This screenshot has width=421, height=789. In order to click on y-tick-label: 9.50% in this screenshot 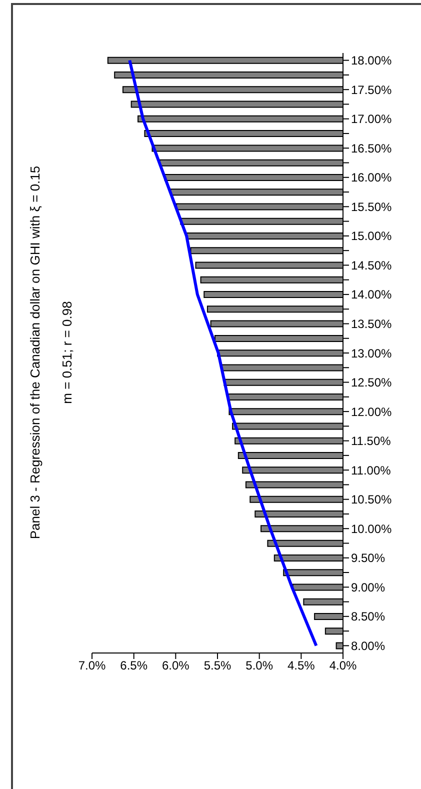, I will do `click(368, 558)`.